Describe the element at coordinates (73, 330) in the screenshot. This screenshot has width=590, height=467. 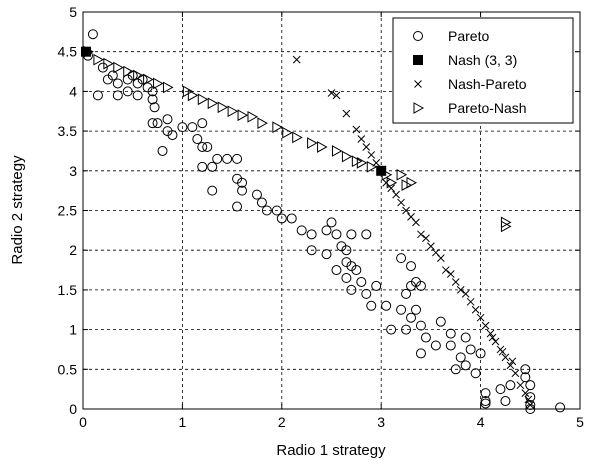
I see `y-tick-label: 1` at that location.